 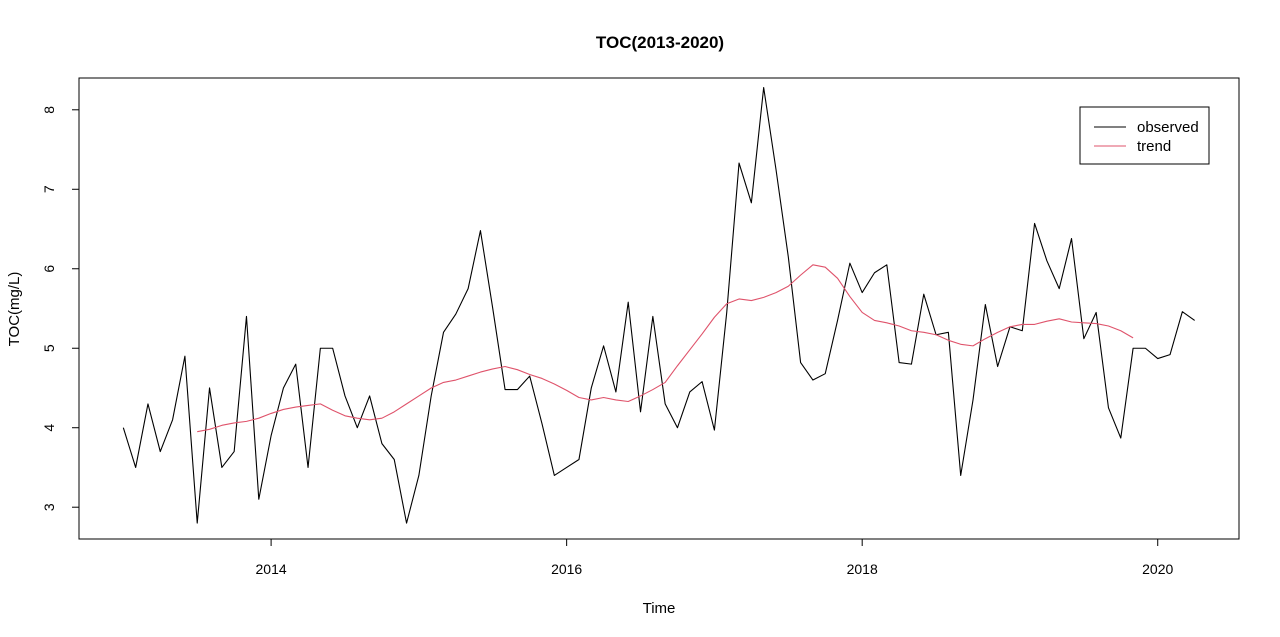 I want to click on x-tick-label-2020: 2020, so click(x=1157, y=569).